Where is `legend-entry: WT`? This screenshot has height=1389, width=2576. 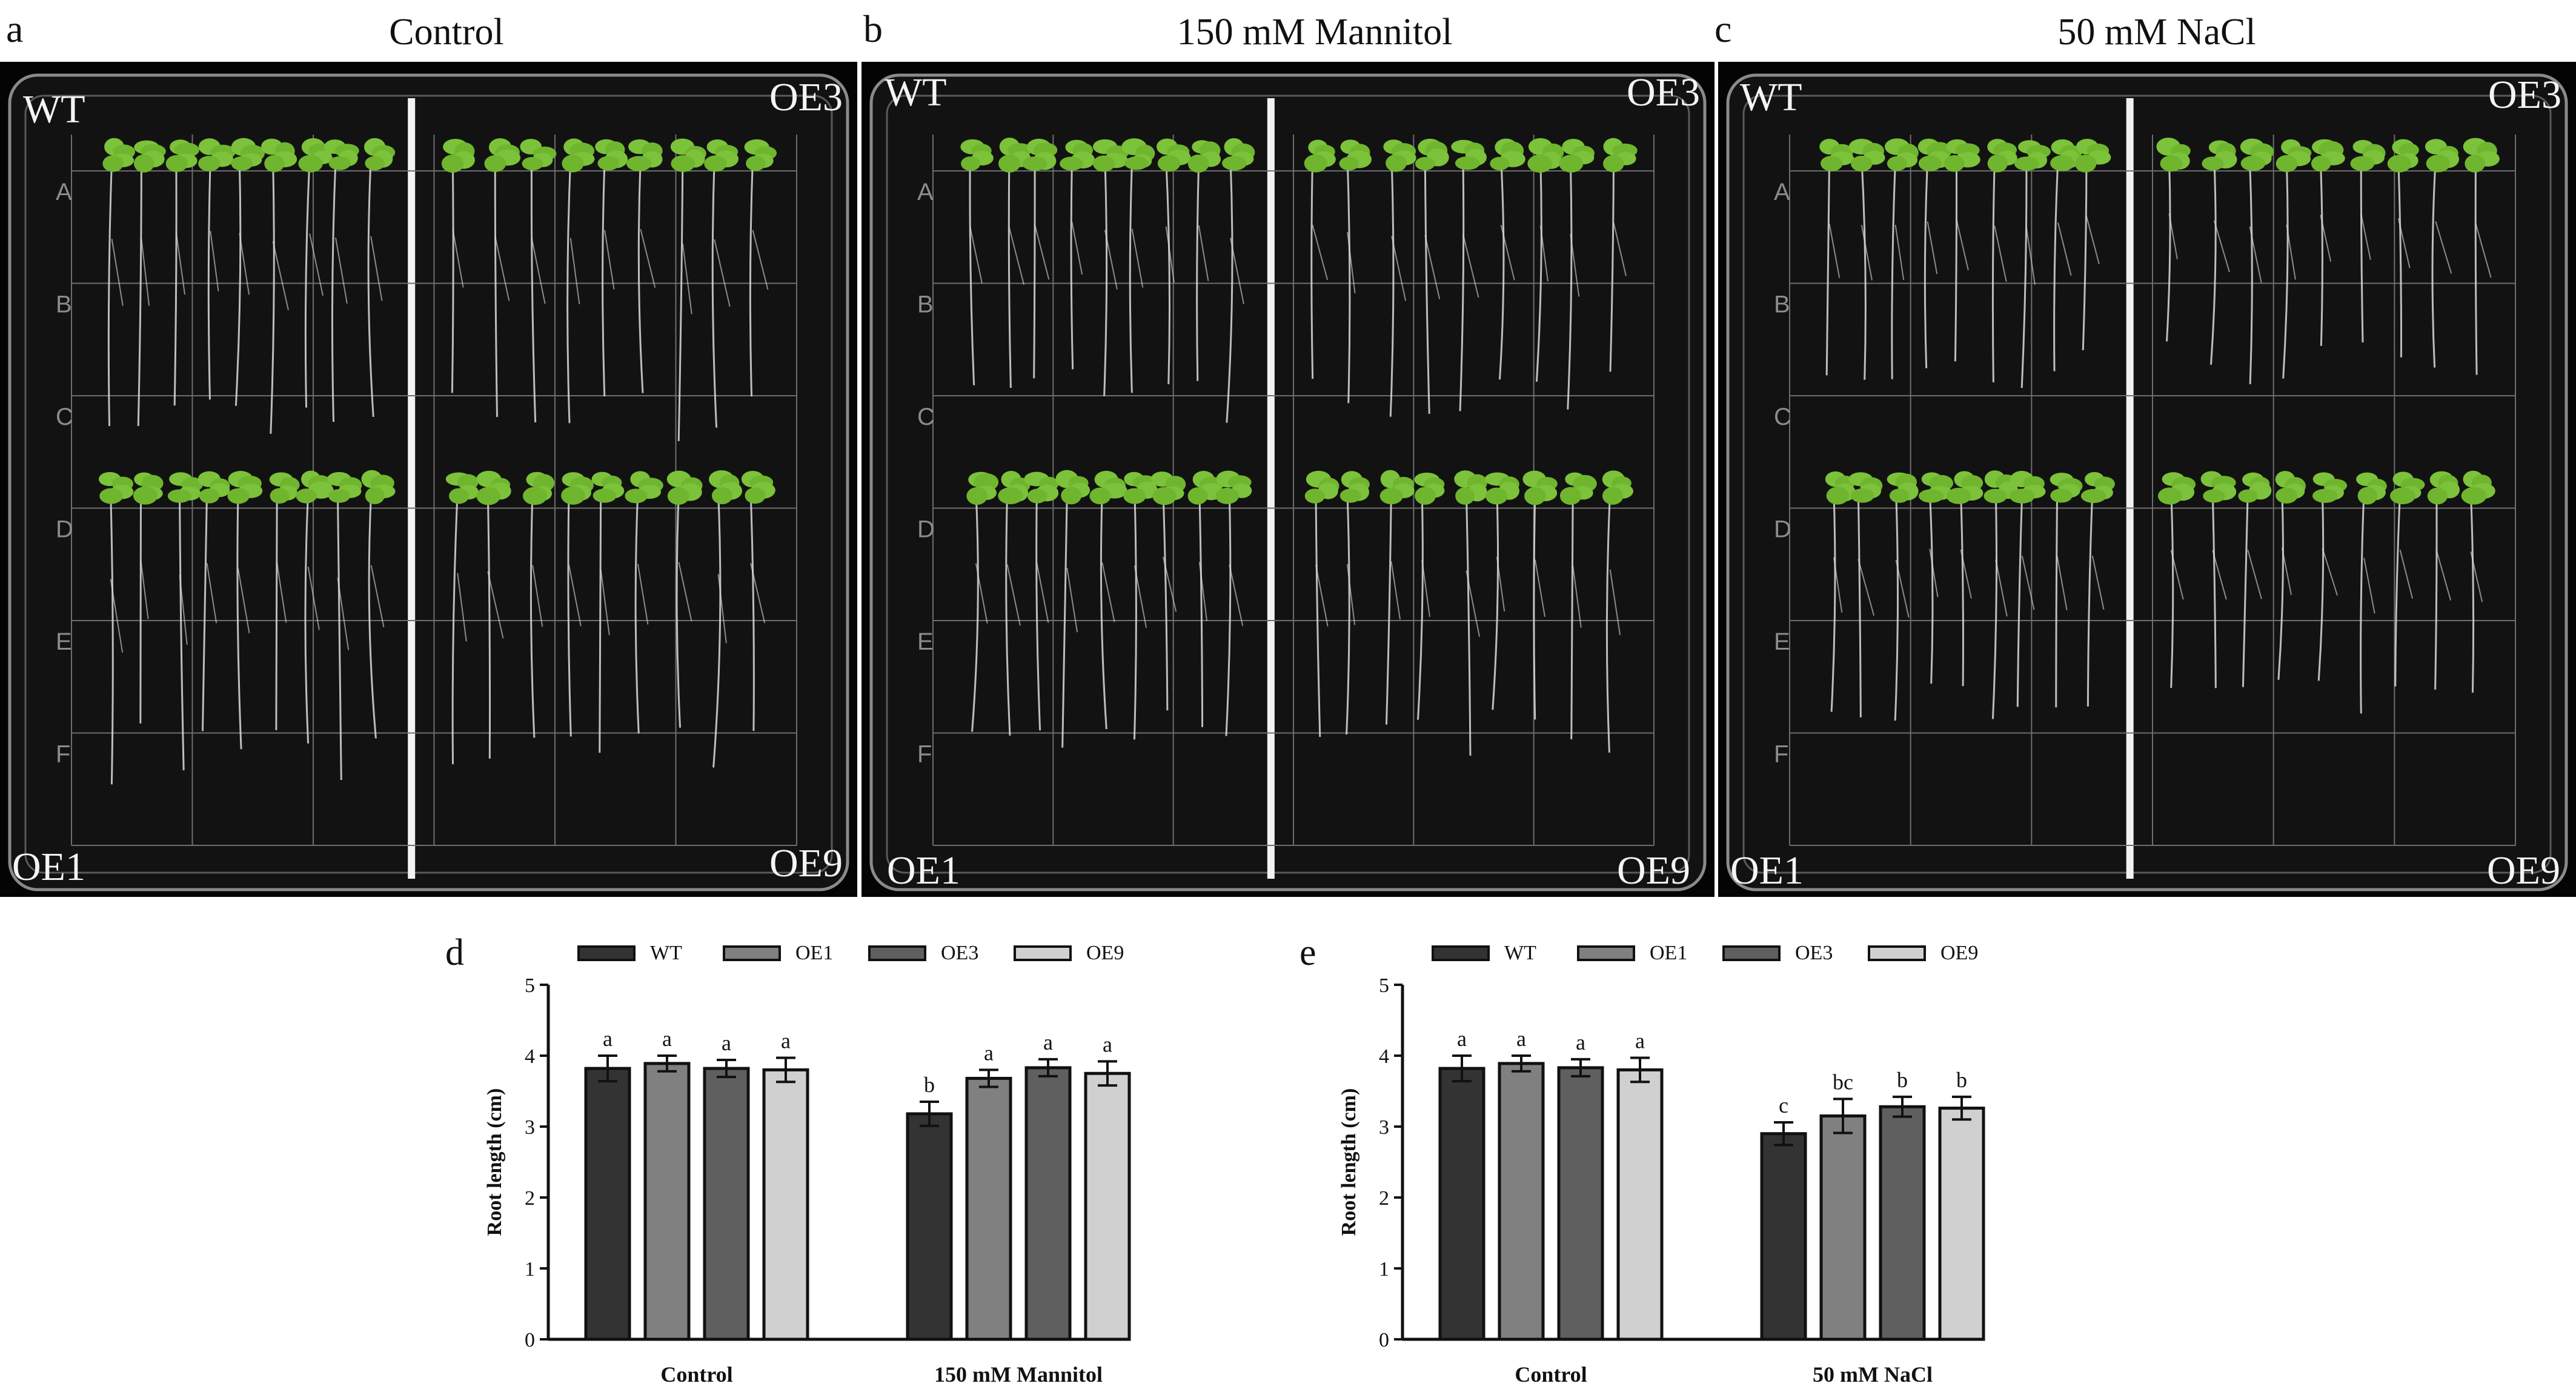
legend-entry: WT is located at coordinates (666, 953).